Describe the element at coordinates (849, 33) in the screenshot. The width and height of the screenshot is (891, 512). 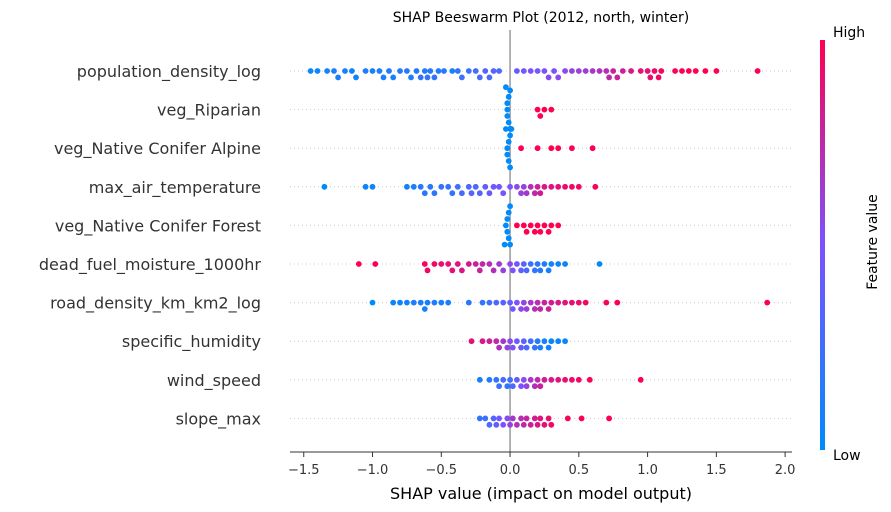
I see `colorbar-high-label: High` at that location.